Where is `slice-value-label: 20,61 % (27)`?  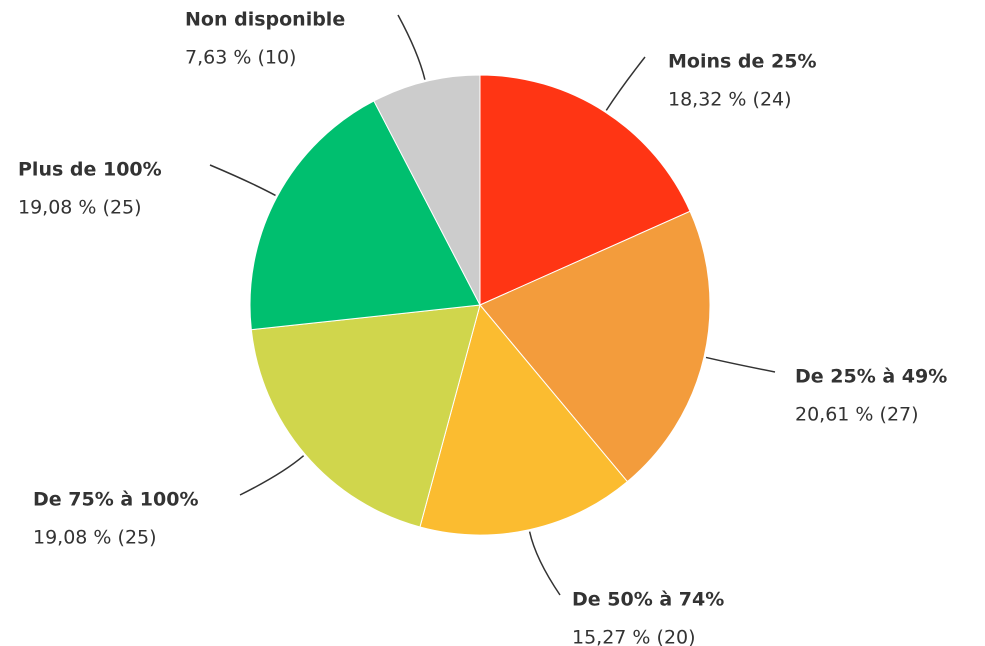 slice-value-label: 20,61 % (27) is located at coordinates (857, 415).